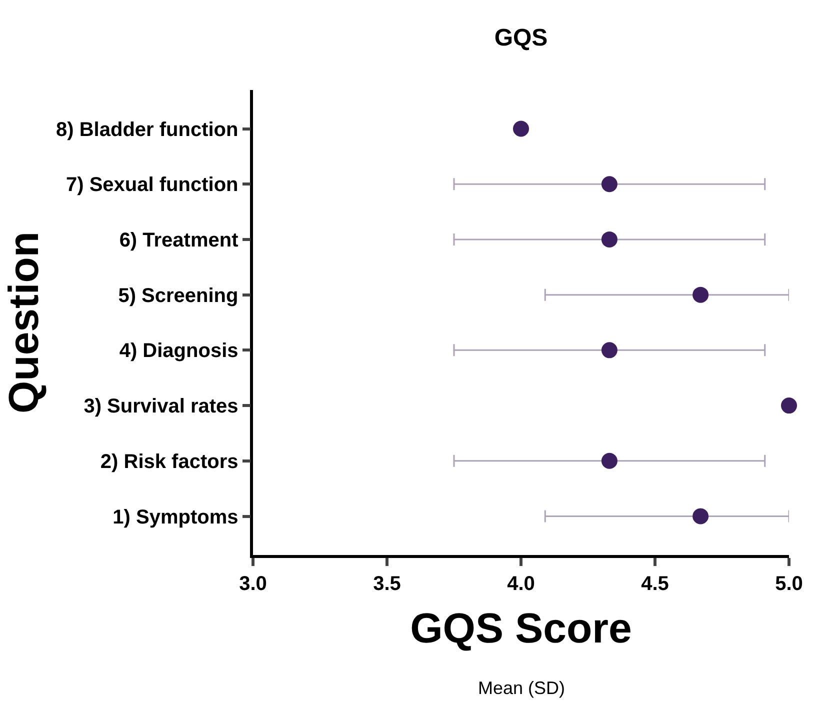 The image size is (824, 720). What do you see at coordinates (169, 461) in the screenshot?
I see `y-tick-label: 2) Risk factors` at bounding box center [169, 461].